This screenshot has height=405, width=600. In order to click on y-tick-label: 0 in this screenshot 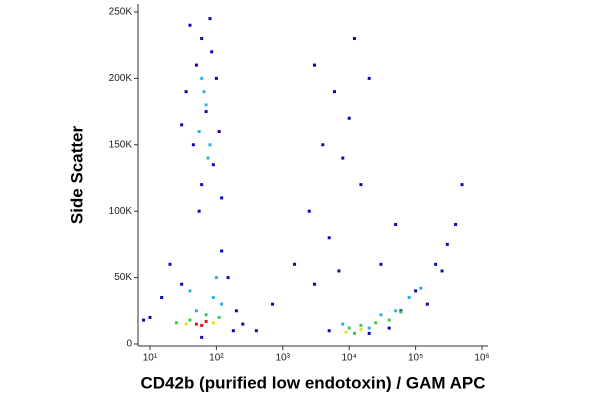, I will do `click(129, 344)`.